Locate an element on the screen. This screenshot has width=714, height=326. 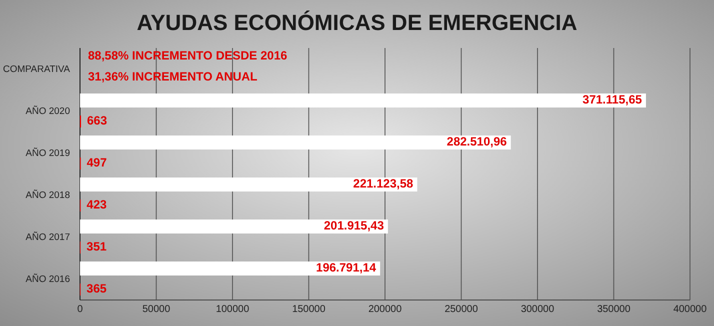
data-label: 365 is located at coordinates (96, 289).